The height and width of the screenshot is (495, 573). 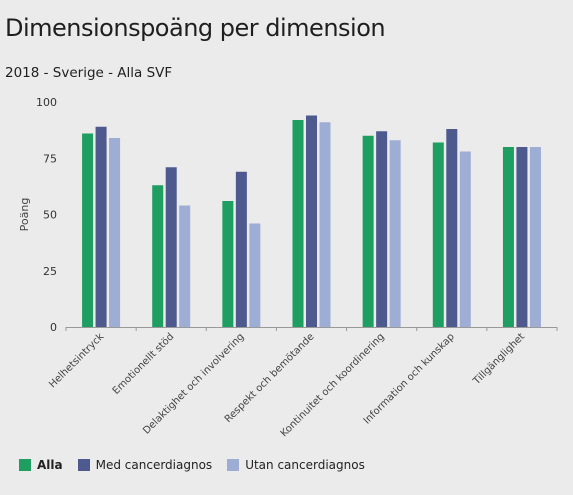 I want to click on bar-information-och-kunskap-alla, so click(x=438, y=234).